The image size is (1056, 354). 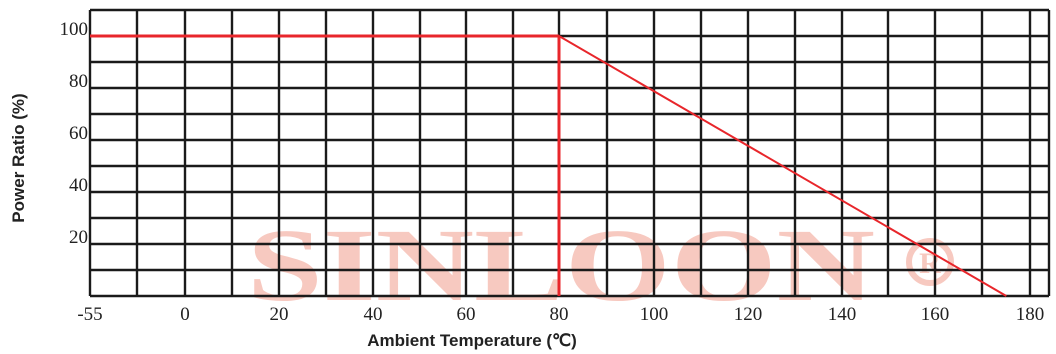 I want to click on x-tick-label: 80, so click(x=559, y=314).